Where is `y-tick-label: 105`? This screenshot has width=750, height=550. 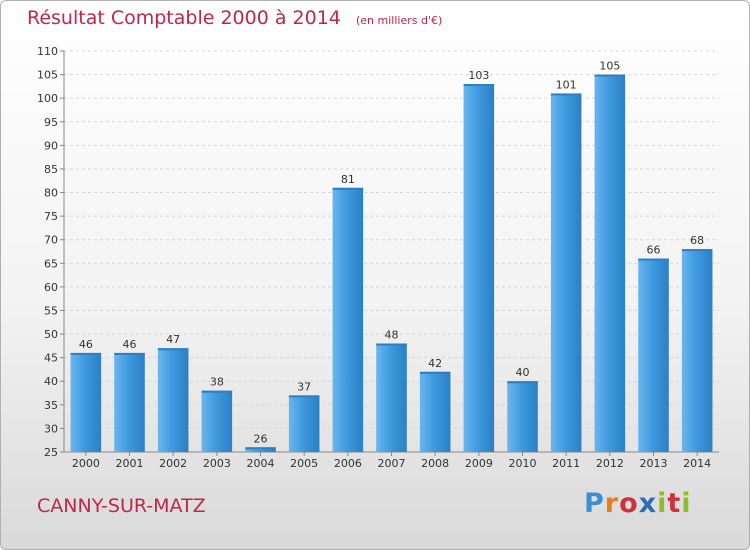 y-tick-label: 105 is located at coordinates (47, 75).